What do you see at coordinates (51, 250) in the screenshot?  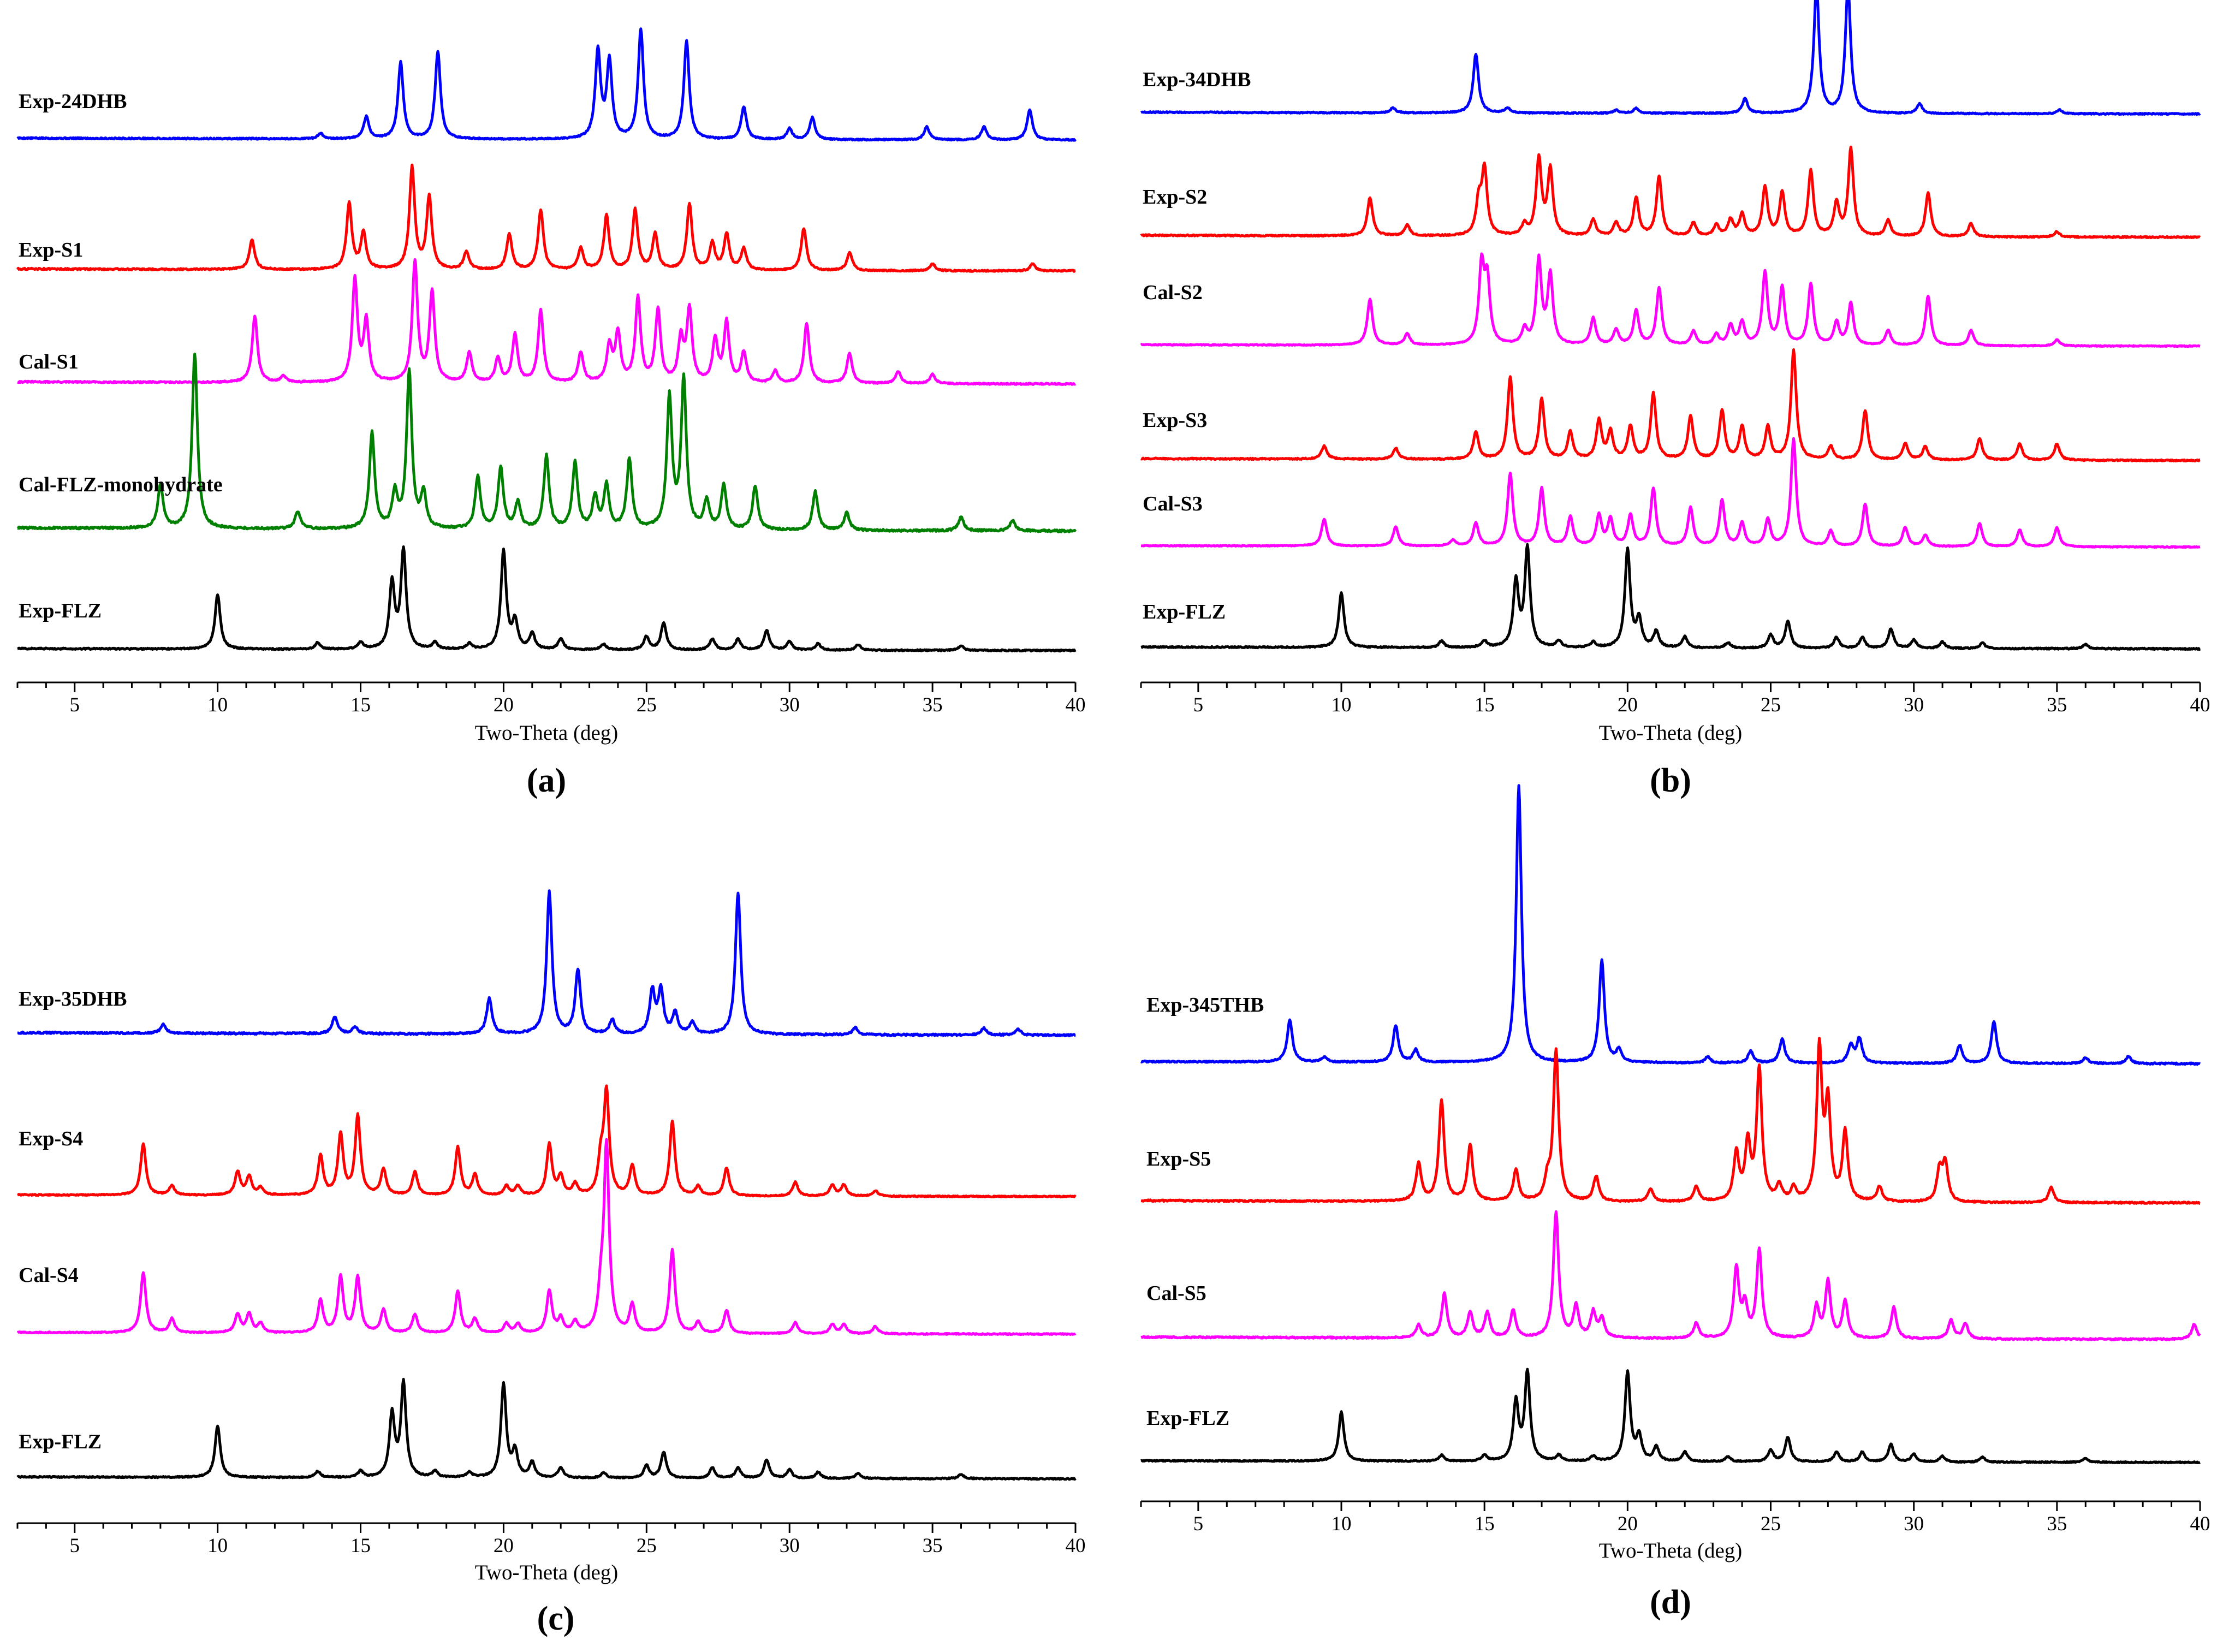 I see `series-label: Exp-S1` at bounding box center [51, 250].